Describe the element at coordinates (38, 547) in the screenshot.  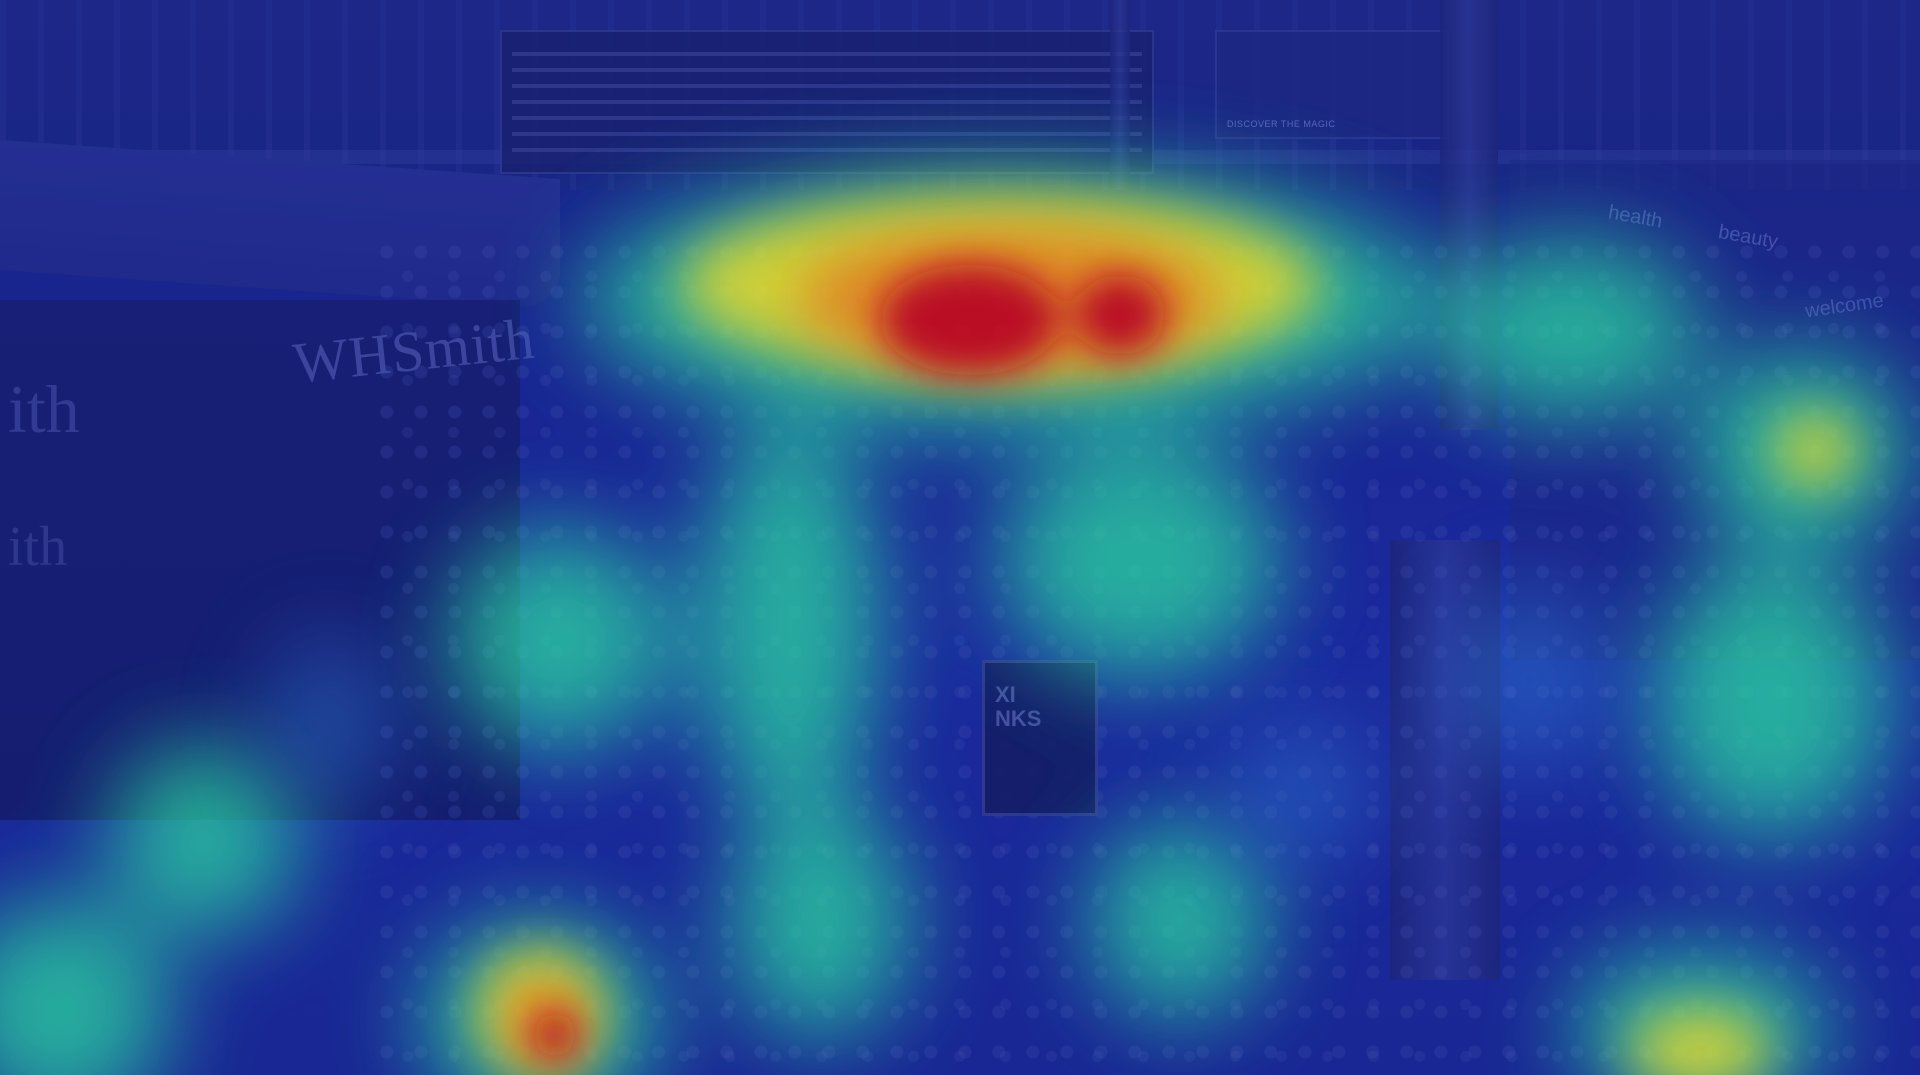
I see `kiosk-sign-left-lower: ith` at that location.